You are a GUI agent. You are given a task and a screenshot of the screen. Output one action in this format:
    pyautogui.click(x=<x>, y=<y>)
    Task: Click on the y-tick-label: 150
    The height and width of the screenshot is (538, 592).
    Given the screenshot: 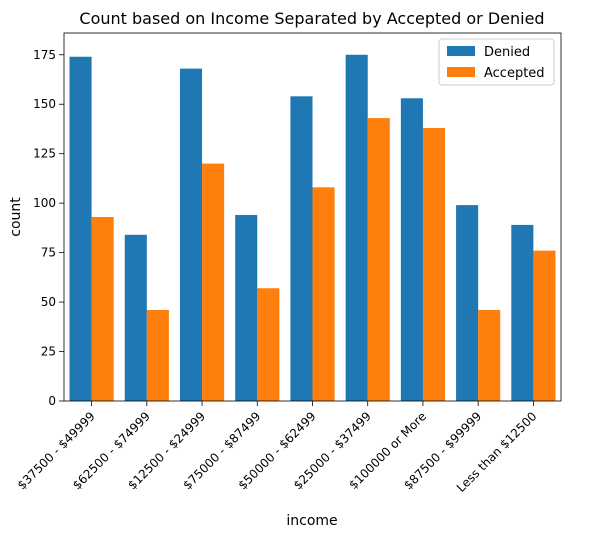 What is the action you would take?
    pyautogui.click(x=44, y=104)
    